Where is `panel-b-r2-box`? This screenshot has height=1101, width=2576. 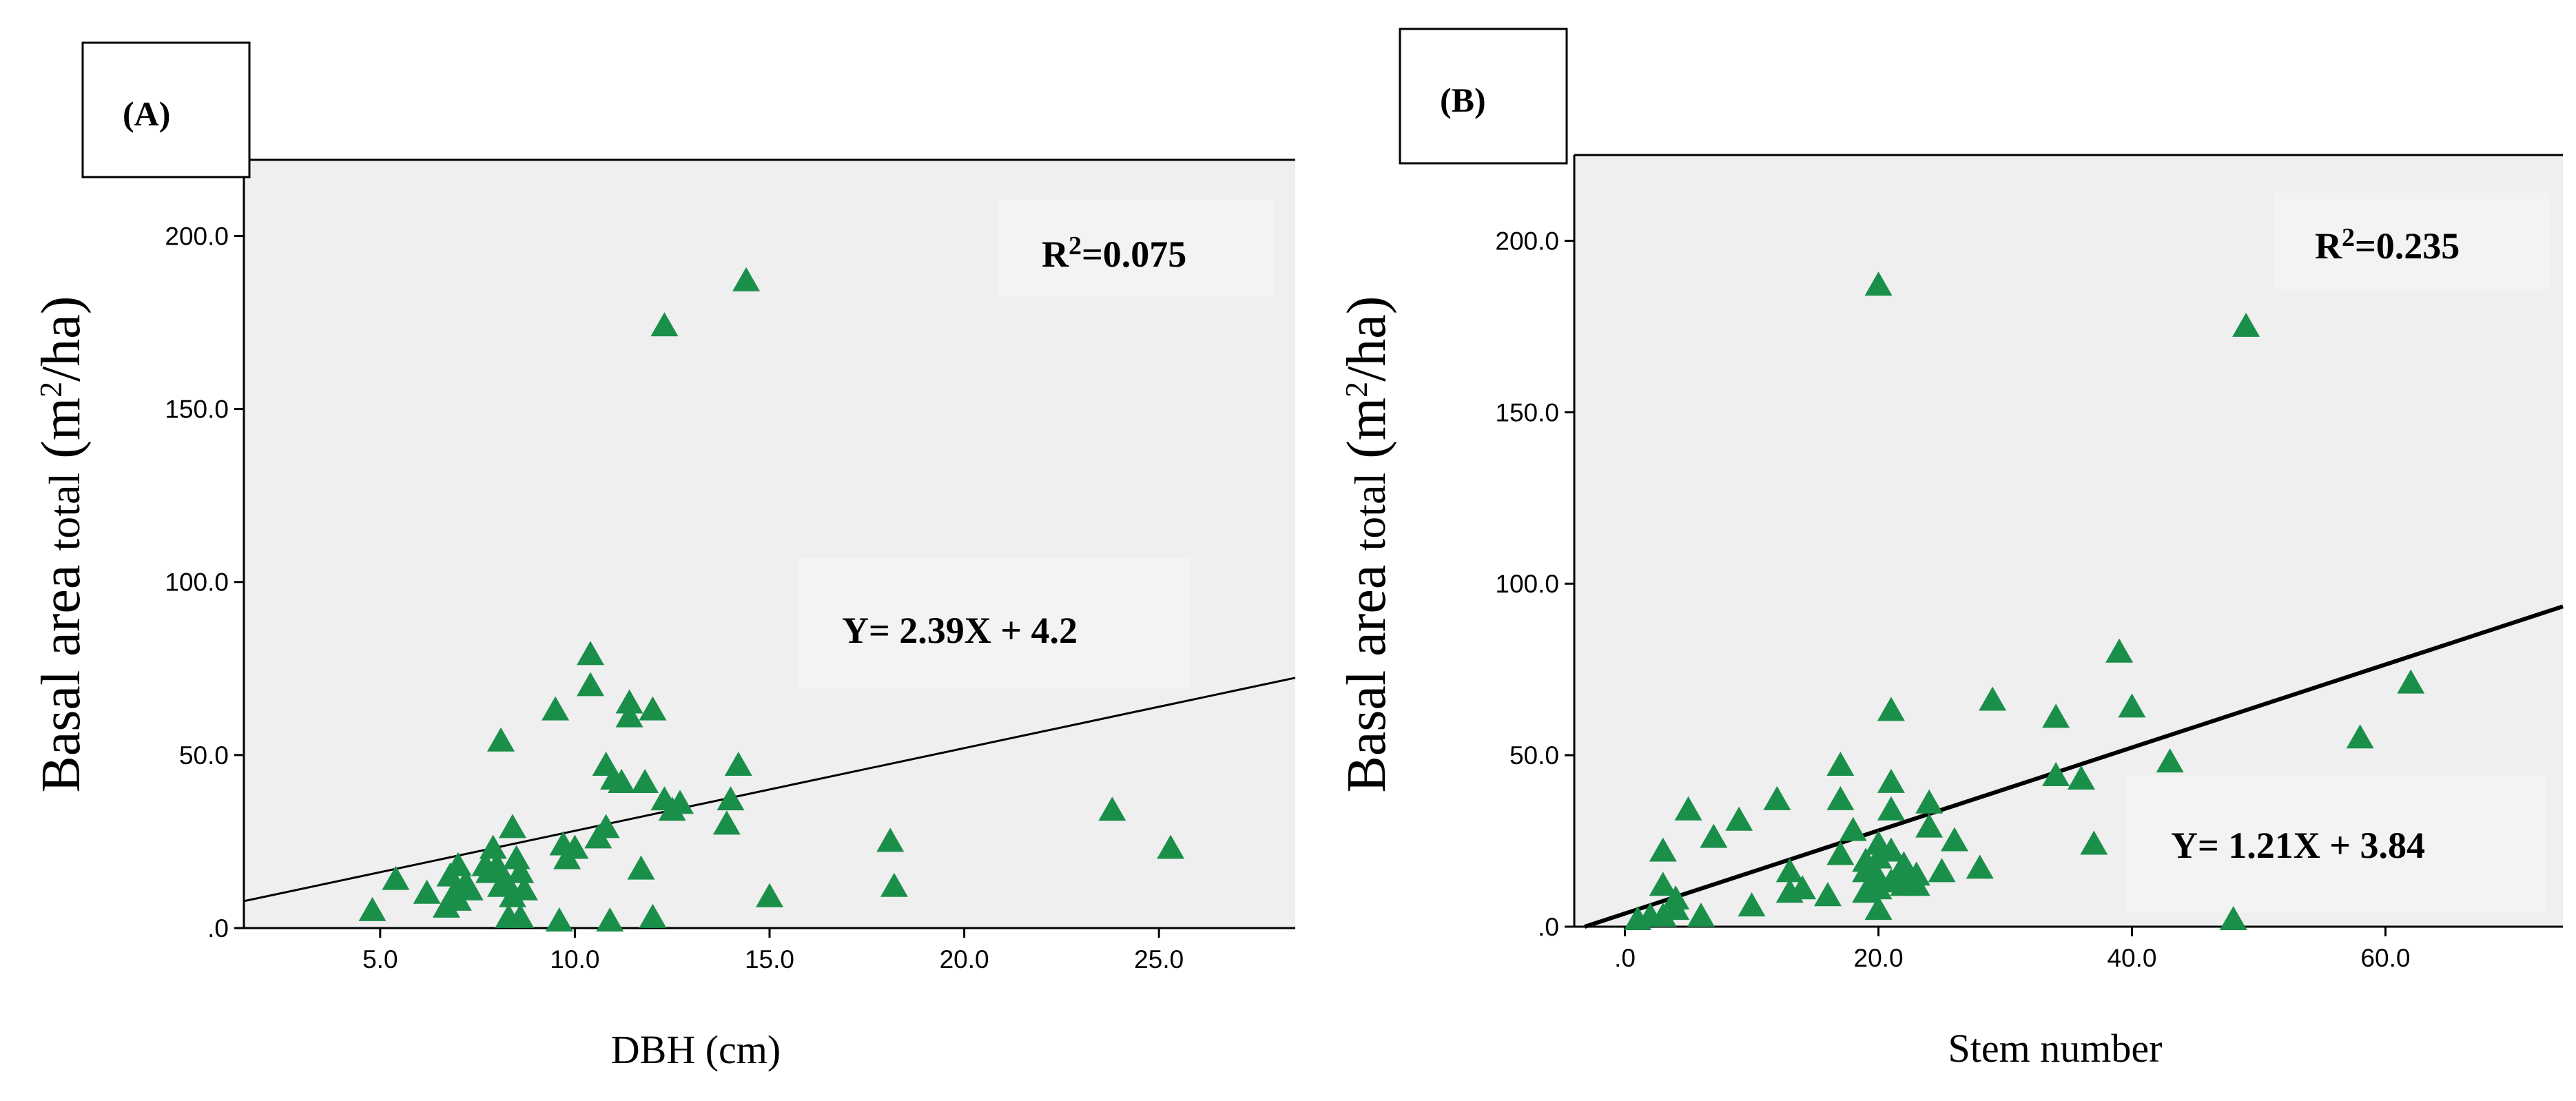
panel-b-r2-box is located at coordinates (2411, 241).